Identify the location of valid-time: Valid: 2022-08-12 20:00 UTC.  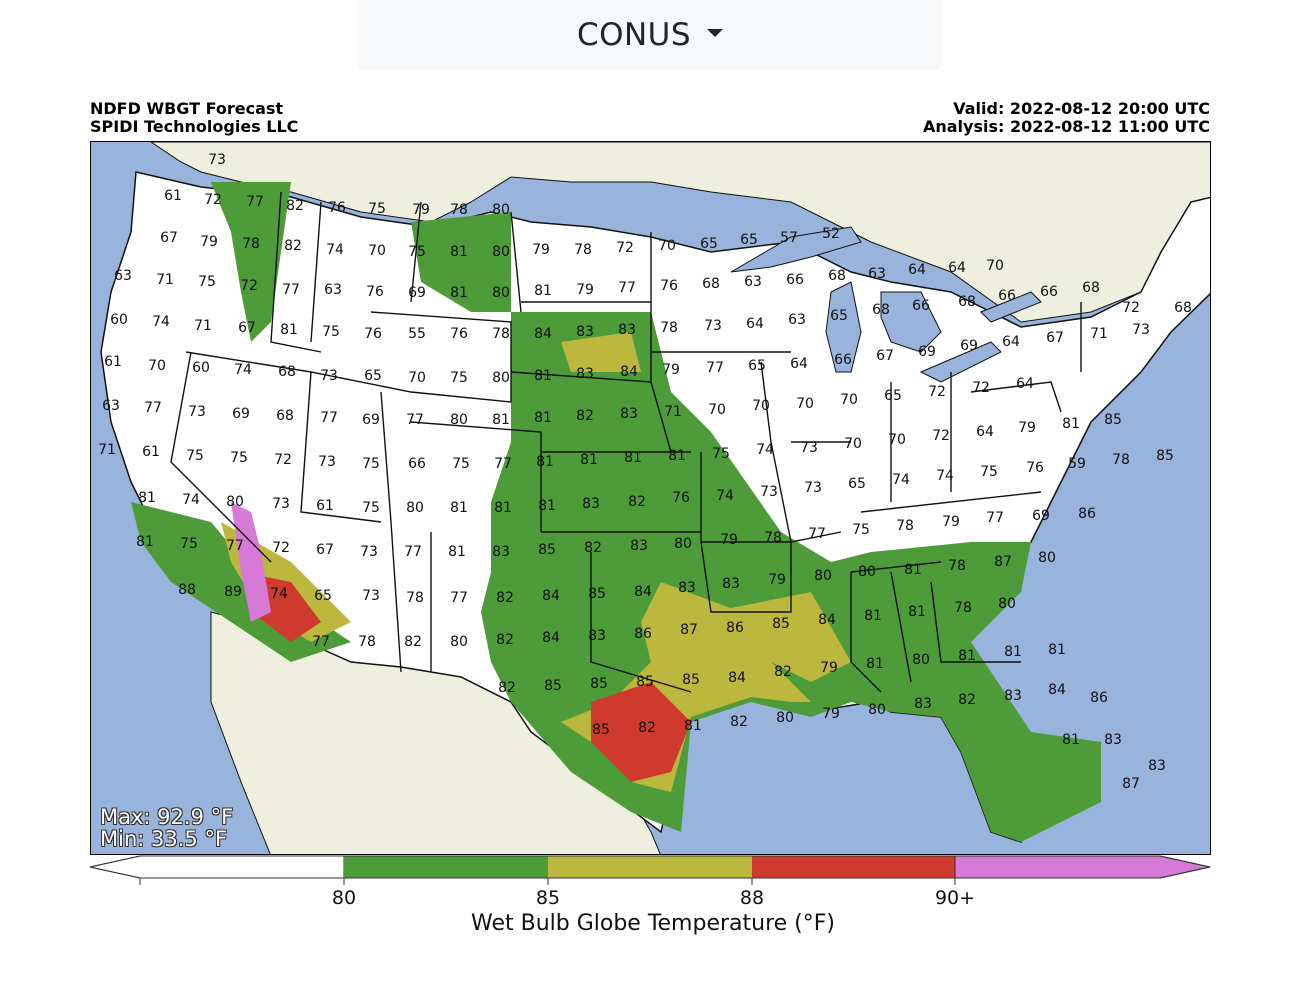
(1081, 108).